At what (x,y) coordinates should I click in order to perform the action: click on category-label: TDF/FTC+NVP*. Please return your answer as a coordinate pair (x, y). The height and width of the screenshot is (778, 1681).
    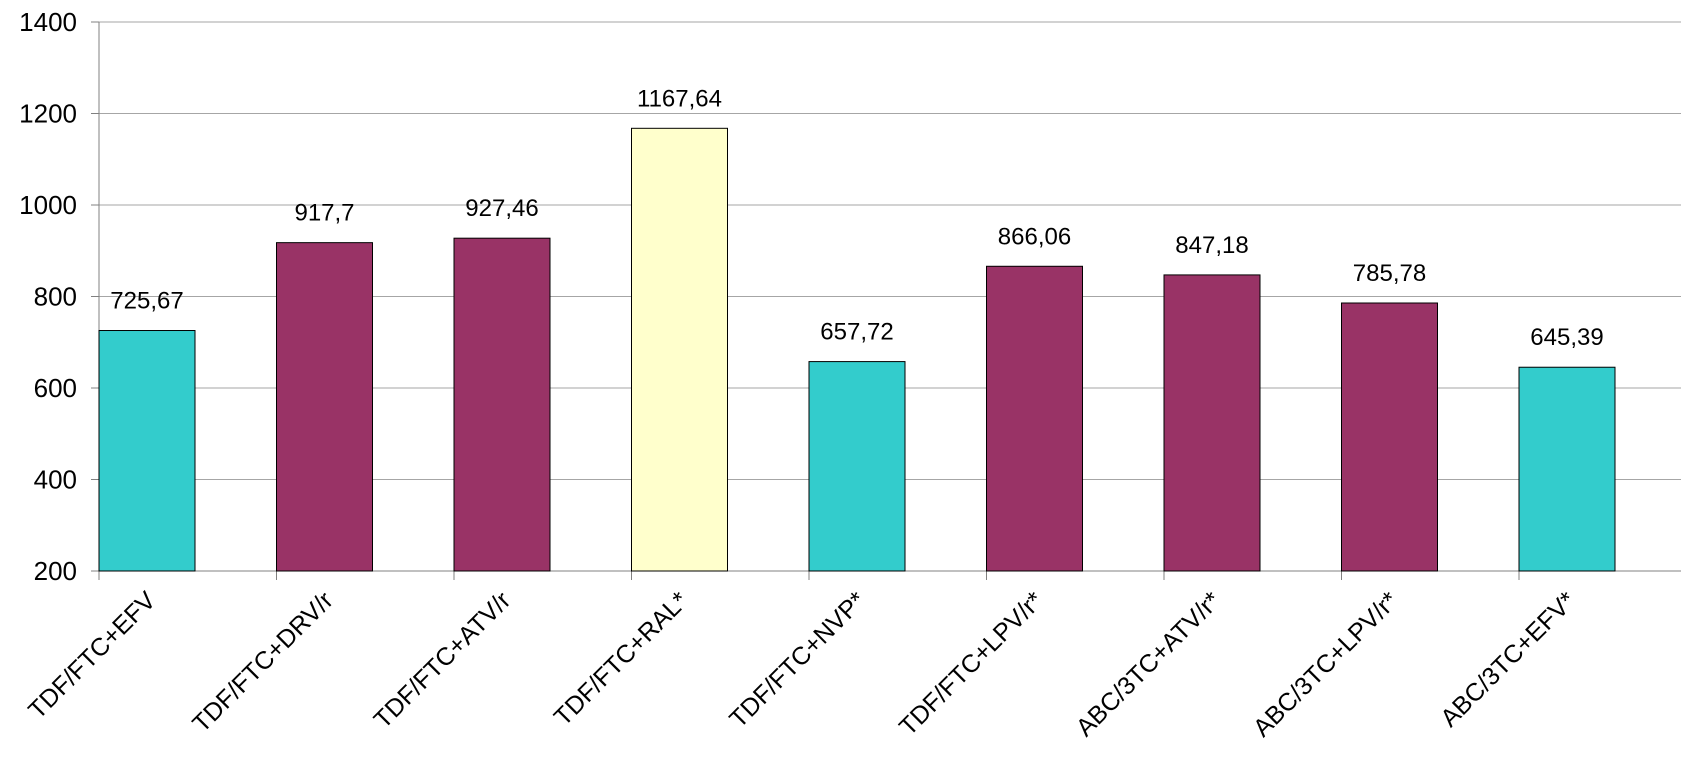
    Looking at the image, I should click on (797, 659).